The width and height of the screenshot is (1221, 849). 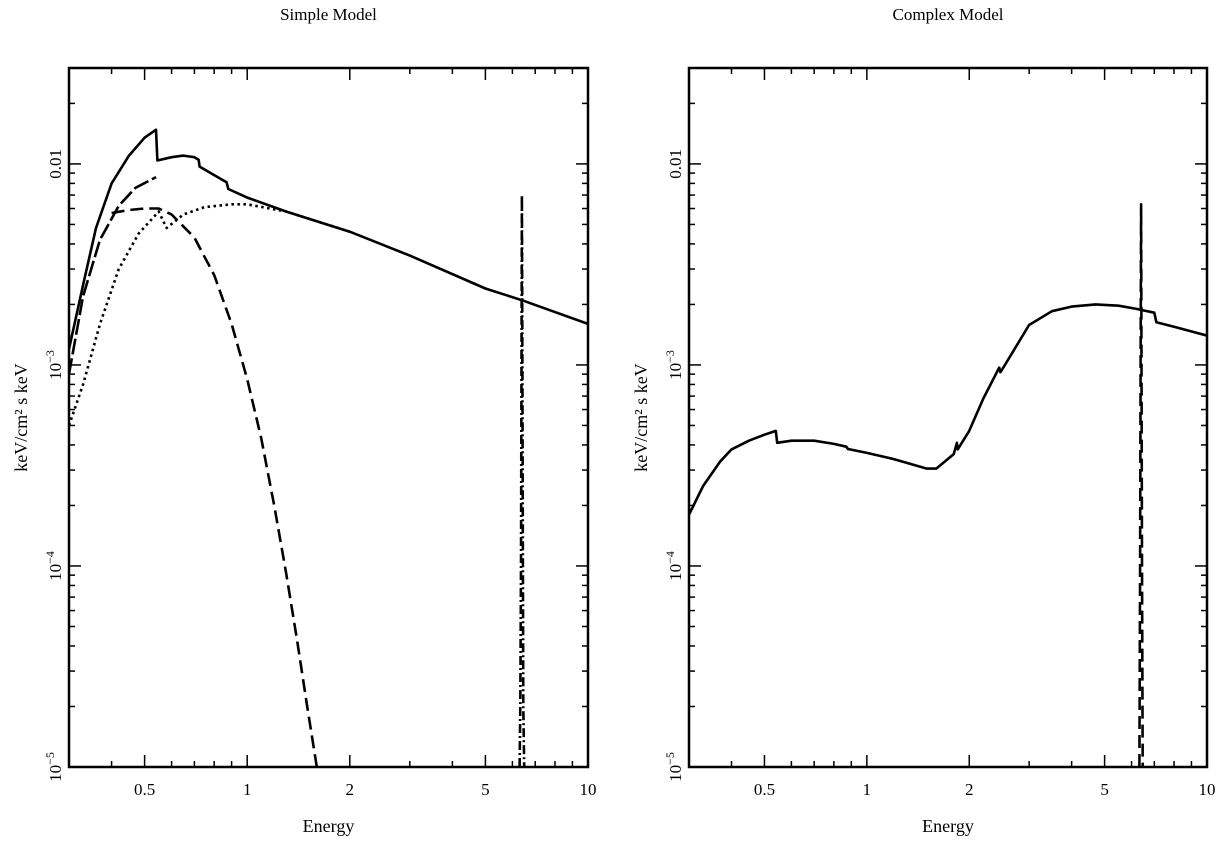 What do you see at coordinates (328, 14) in the screenshot?
I see `chart-title: Simple Model` at bounding box center [328, 14].